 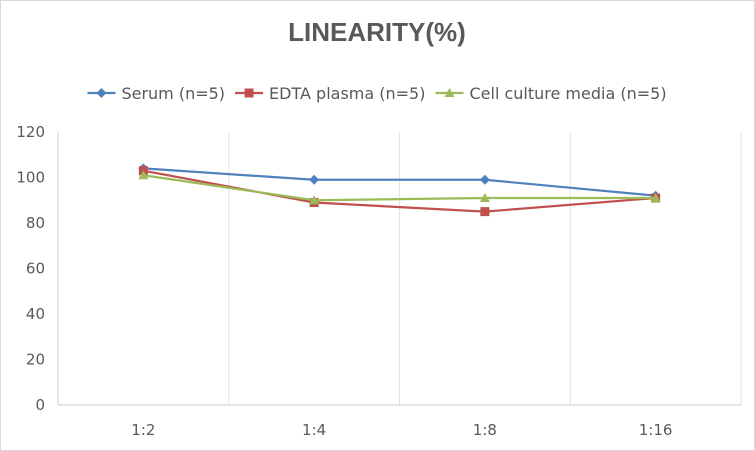 I want to click on x-tick-label: 1:2, so click(x=143, y=430).